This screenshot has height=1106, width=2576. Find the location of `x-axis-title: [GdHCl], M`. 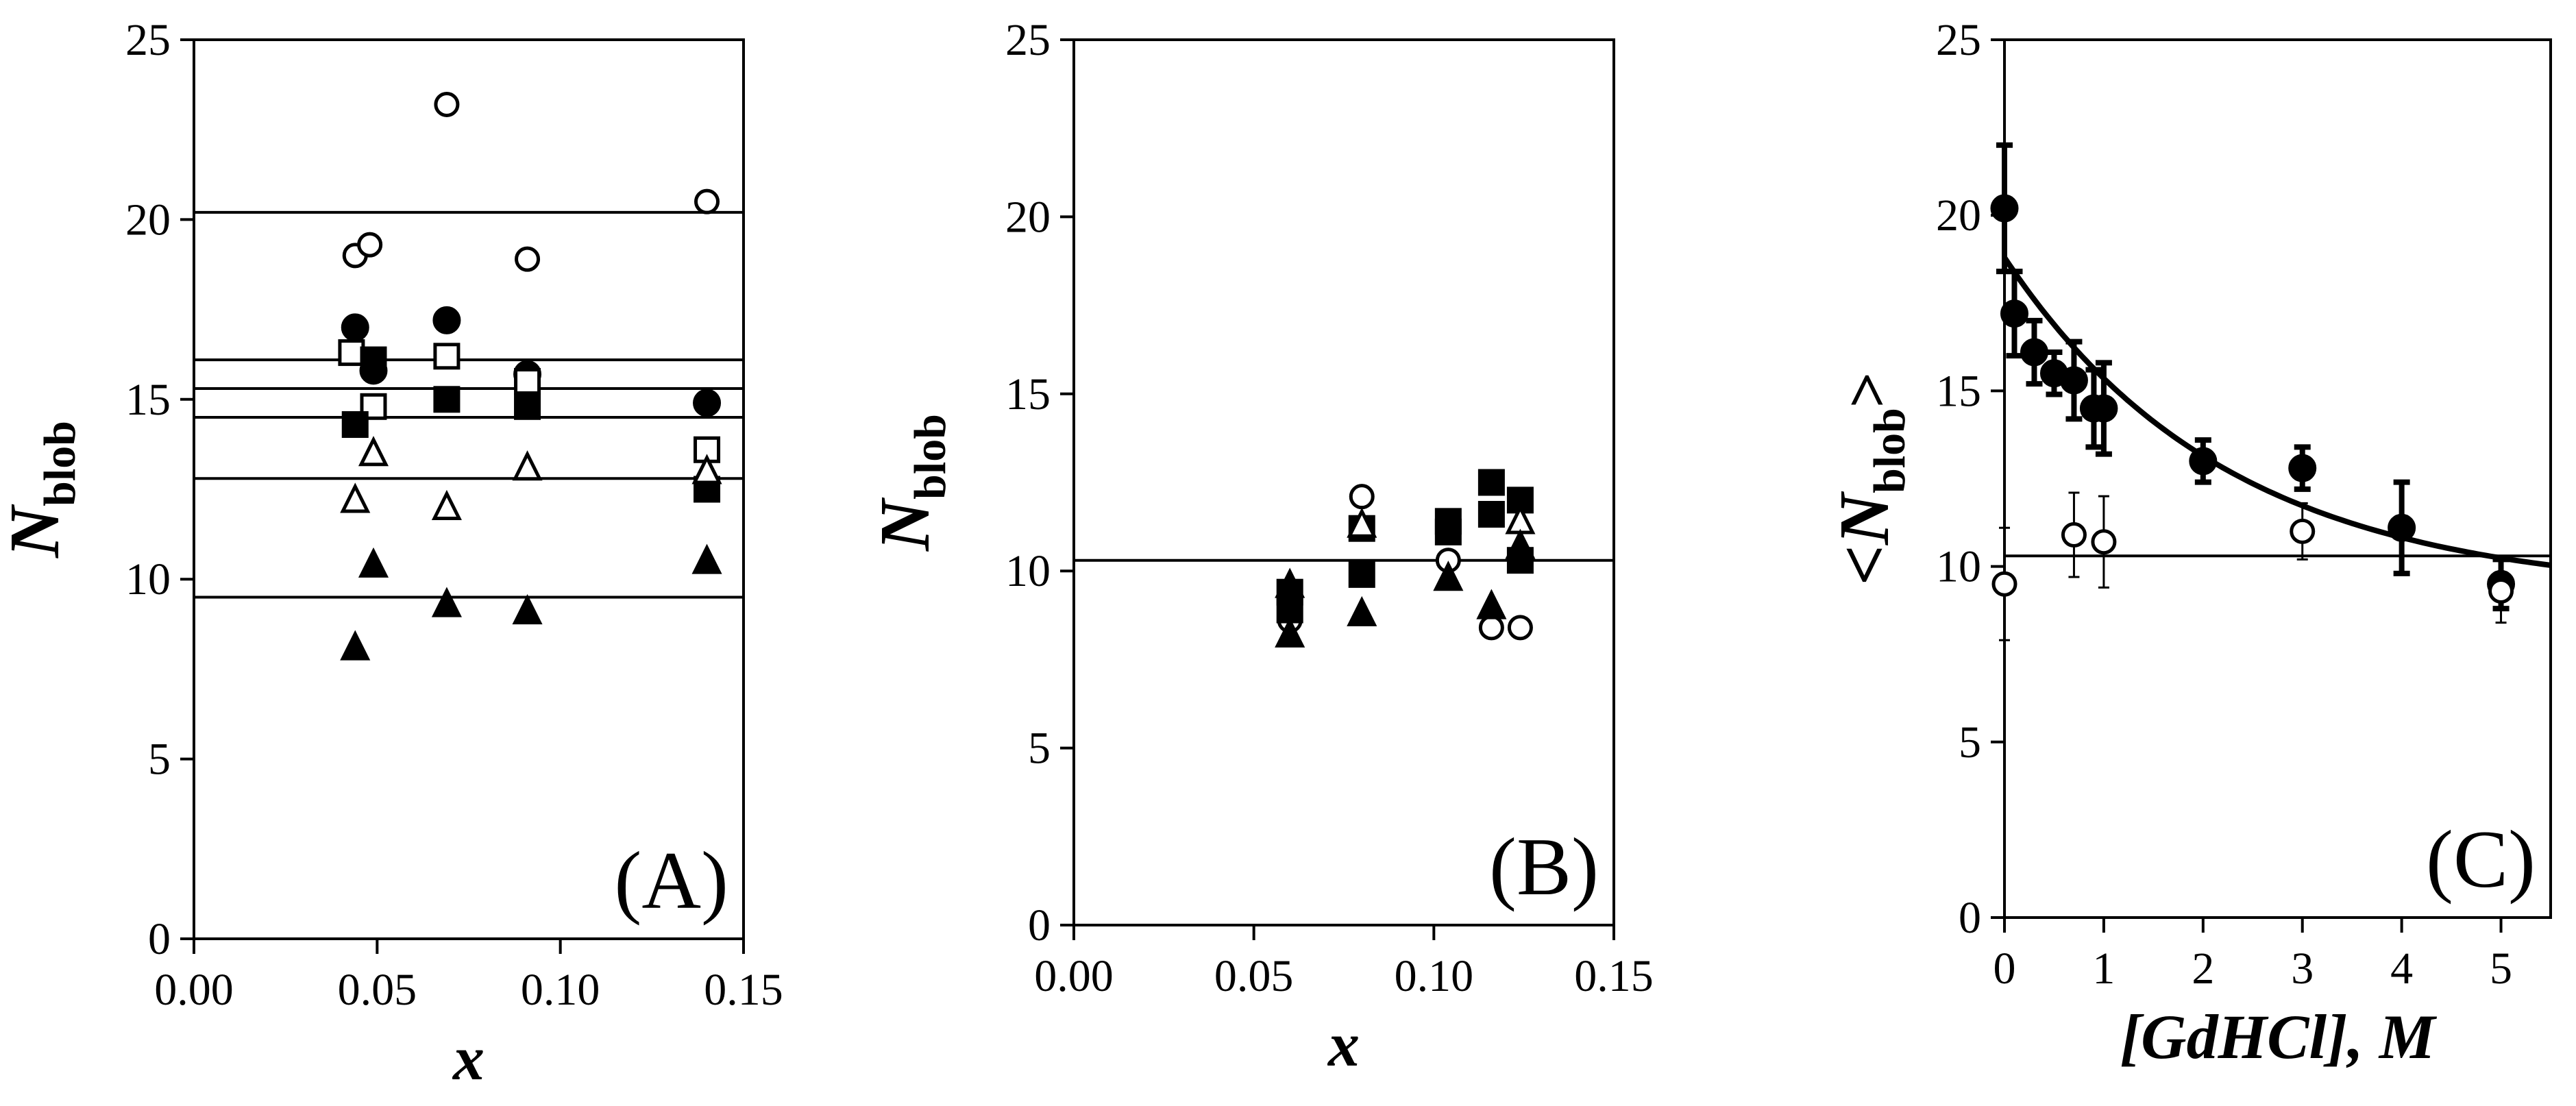

x-axis-title: [GdHCl], M is located at coordinates (2279, 1037).